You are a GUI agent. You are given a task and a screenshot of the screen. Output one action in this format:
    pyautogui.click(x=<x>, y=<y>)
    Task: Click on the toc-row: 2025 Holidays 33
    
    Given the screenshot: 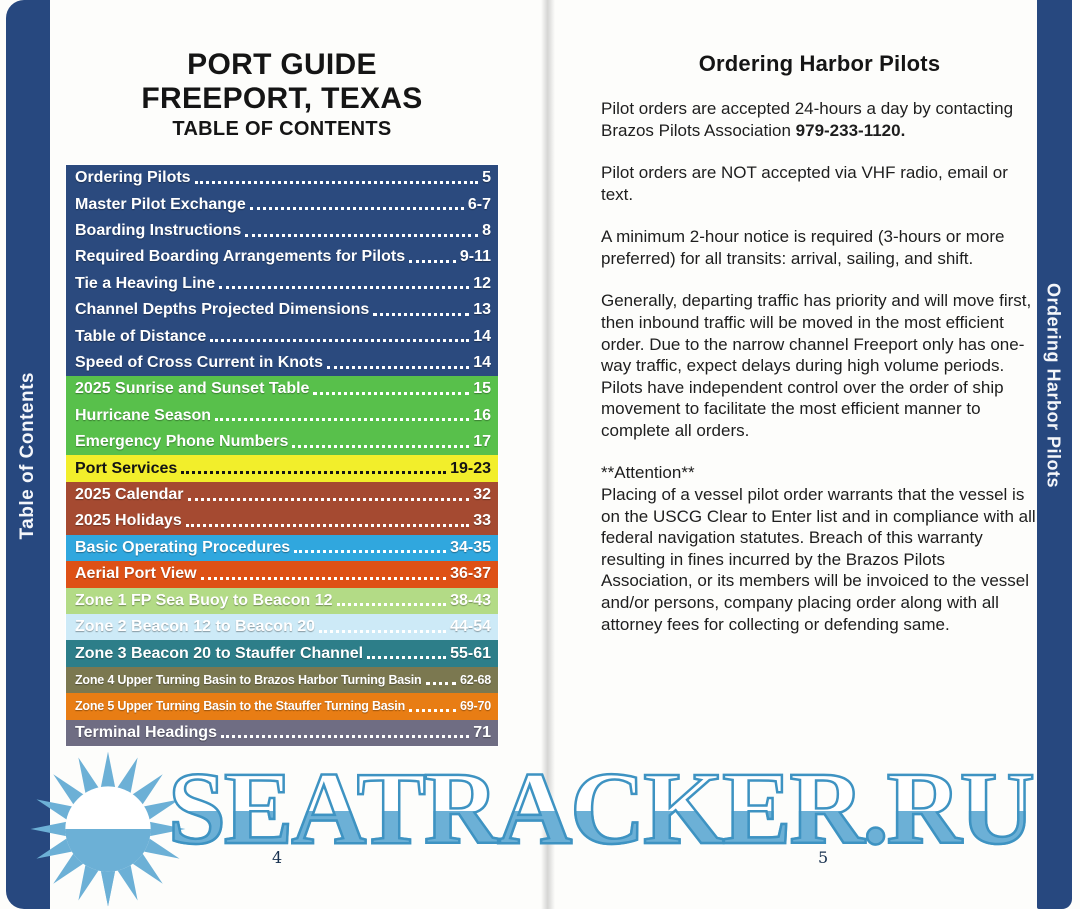 What is the action you would take?
    pyautogui.click(x=282, y=521)
    